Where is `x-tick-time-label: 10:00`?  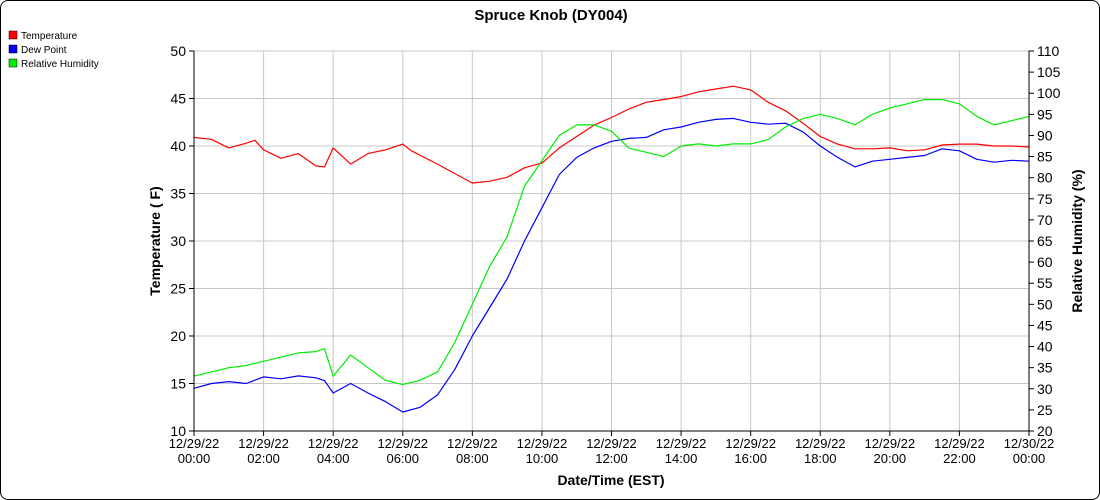
x-tick-time-label: 10:00 is located at coordinates (542, 458).